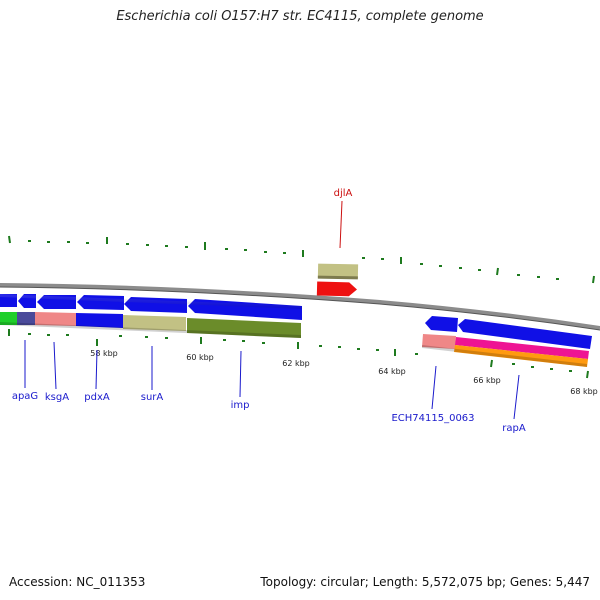 Image resolution: width=600 pixels, height=600 pixels. What do you see at coordinates (300, 306) in the screenshot?
I see `genome-backbone` at bounding box center [300, 306].